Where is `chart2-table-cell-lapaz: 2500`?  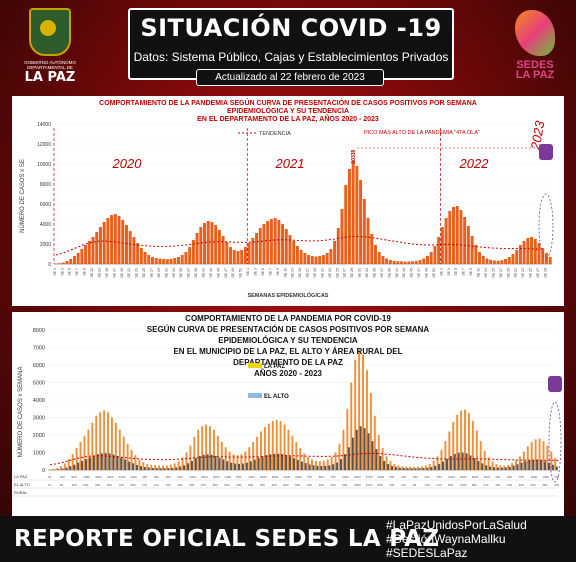
chart2-table-cell-lapaz: 2500 is located at coordinates (204, 477).